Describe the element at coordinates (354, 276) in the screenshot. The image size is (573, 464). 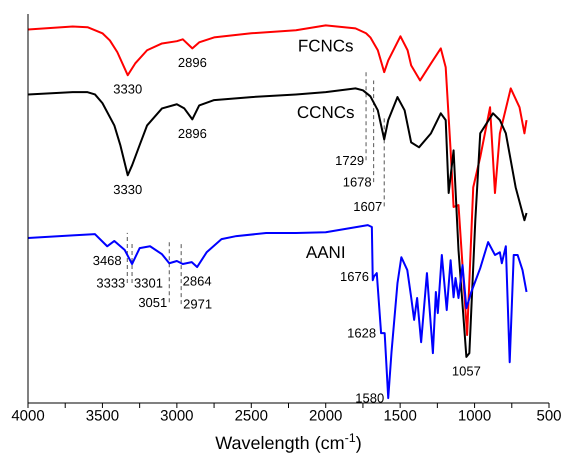
I see `annotation: 1676` at that location.